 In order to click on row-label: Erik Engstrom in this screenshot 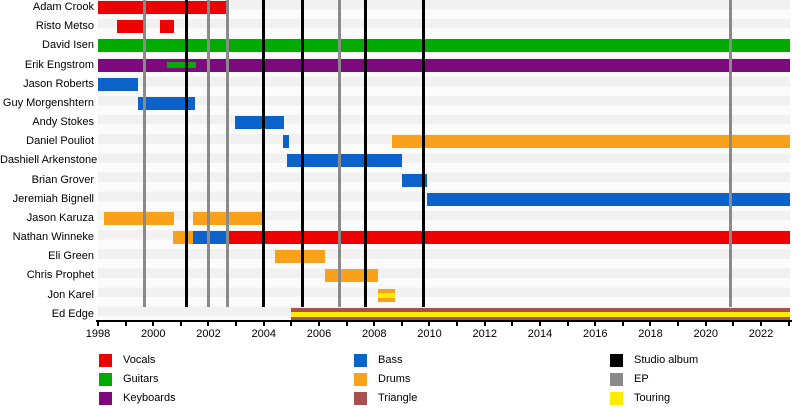, I will do `click(59, 64)`.